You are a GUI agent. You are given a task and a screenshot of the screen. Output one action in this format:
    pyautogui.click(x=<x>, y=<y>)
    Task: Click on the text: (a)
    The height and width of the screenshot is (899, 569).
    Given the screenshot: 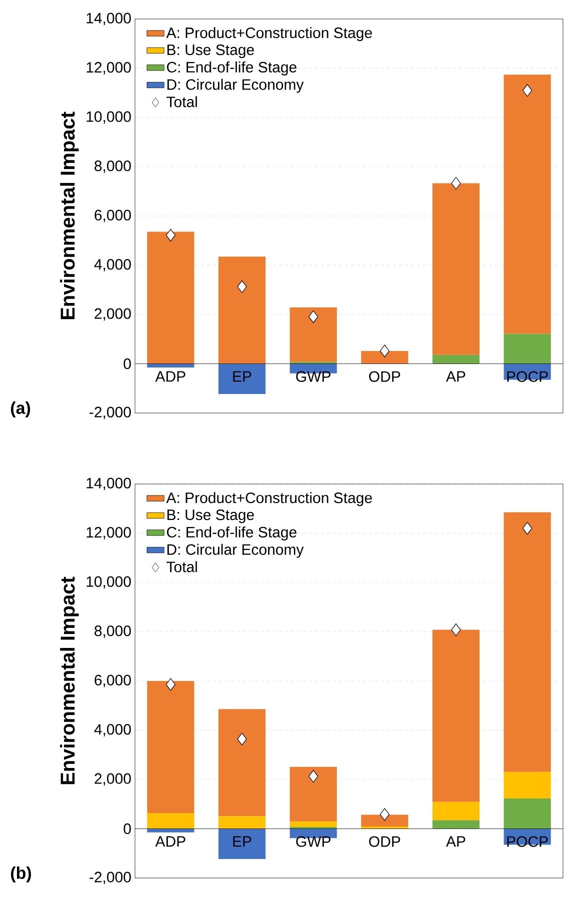 What is the action you would take?
    pyautogui.click(x=20, y=410)
    